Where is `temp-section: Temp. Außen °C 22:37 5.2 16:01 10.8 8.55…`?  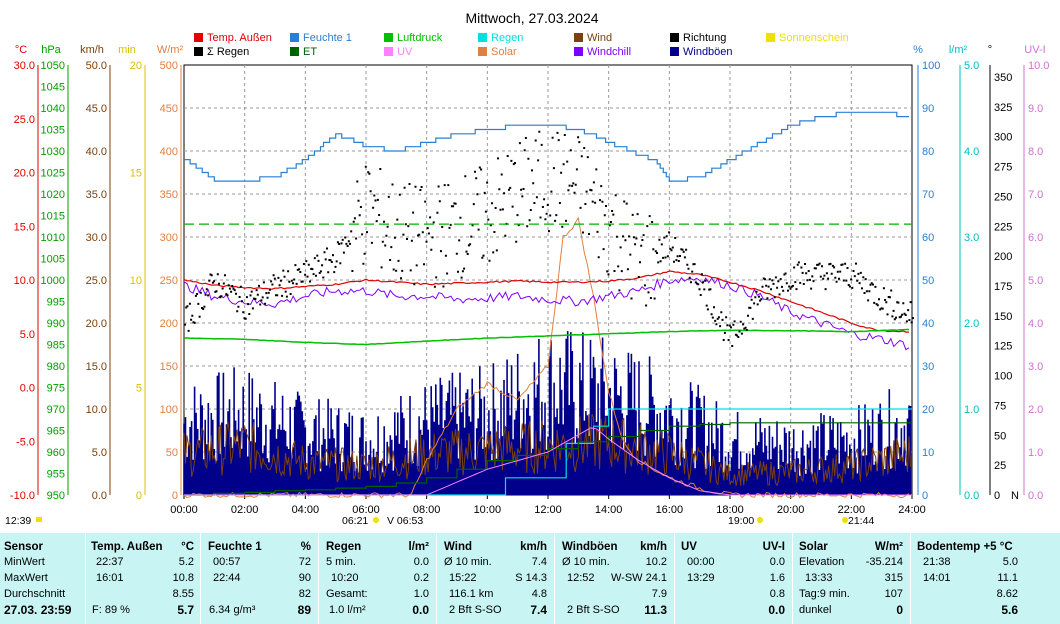
temp-section: Temp. Außen °C 22:37 5.2 16:01 10.8 8.55… is located at coordinates (142, 578).